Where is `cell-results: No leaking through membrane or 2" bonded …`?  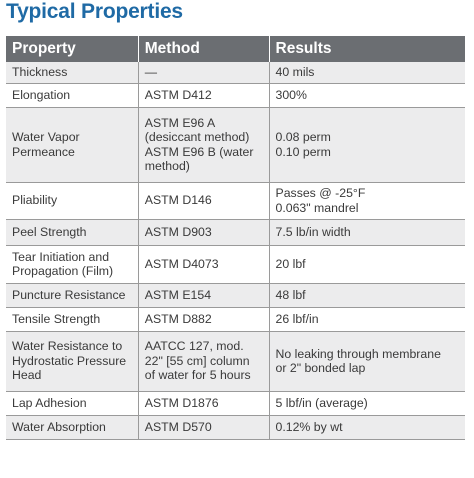
cell-results: No leaking through membrane or 2" bonded … is located at coordinates (367, 361).